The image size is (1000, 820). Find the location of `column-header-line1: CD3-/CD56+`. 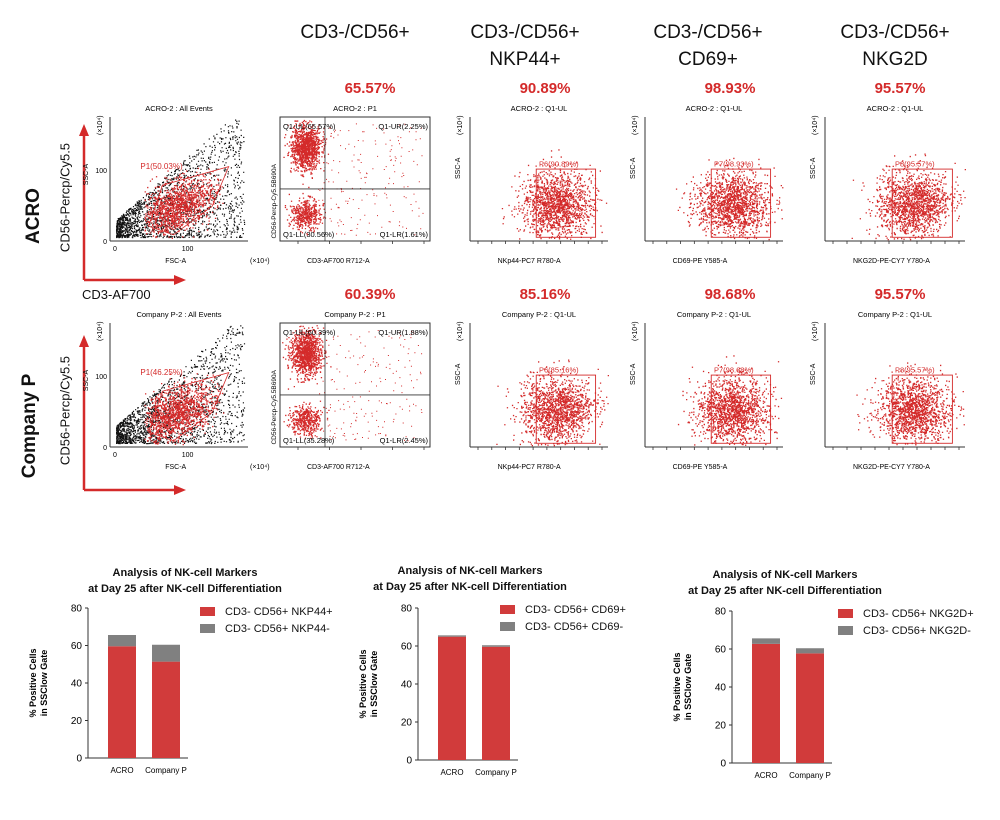

column-header-line1: CD3-/CD56+ is located at coordinates (525, 32).